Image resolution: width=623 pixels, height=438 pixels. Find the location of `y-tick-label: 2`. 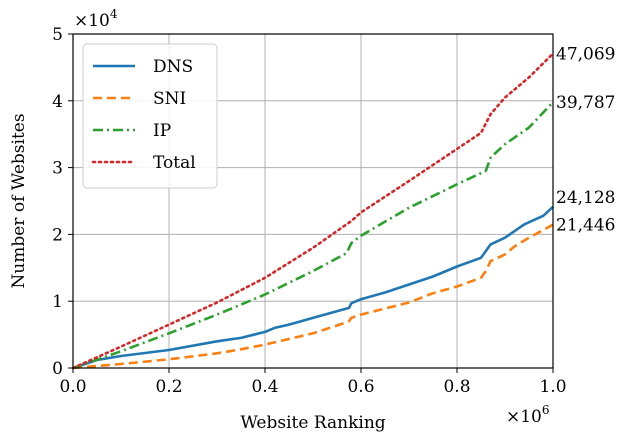

y-tick-label: 2 is located at coordinates (57, 235).